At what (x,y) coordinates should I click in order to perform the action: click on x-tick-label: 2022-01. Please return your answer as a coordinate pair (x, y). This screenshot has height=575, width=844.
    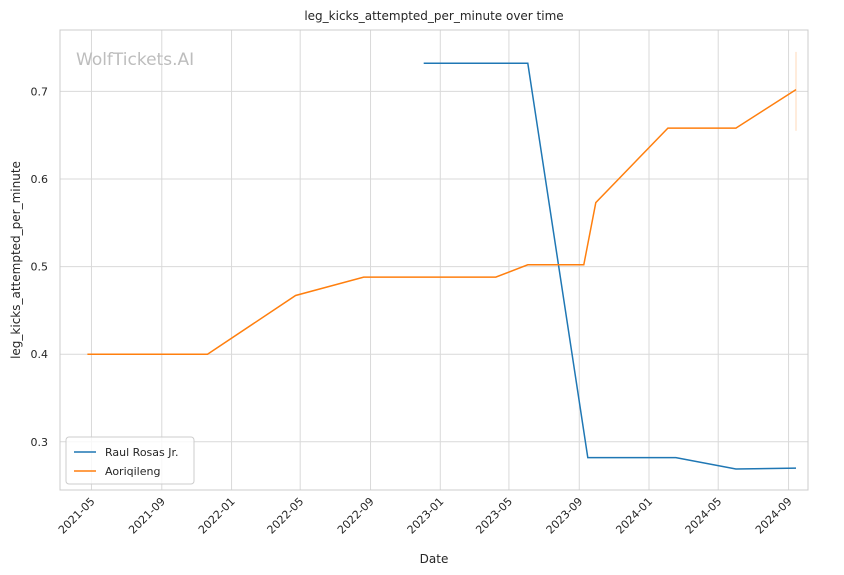
    Looking at the image, I should click on (217, 516).